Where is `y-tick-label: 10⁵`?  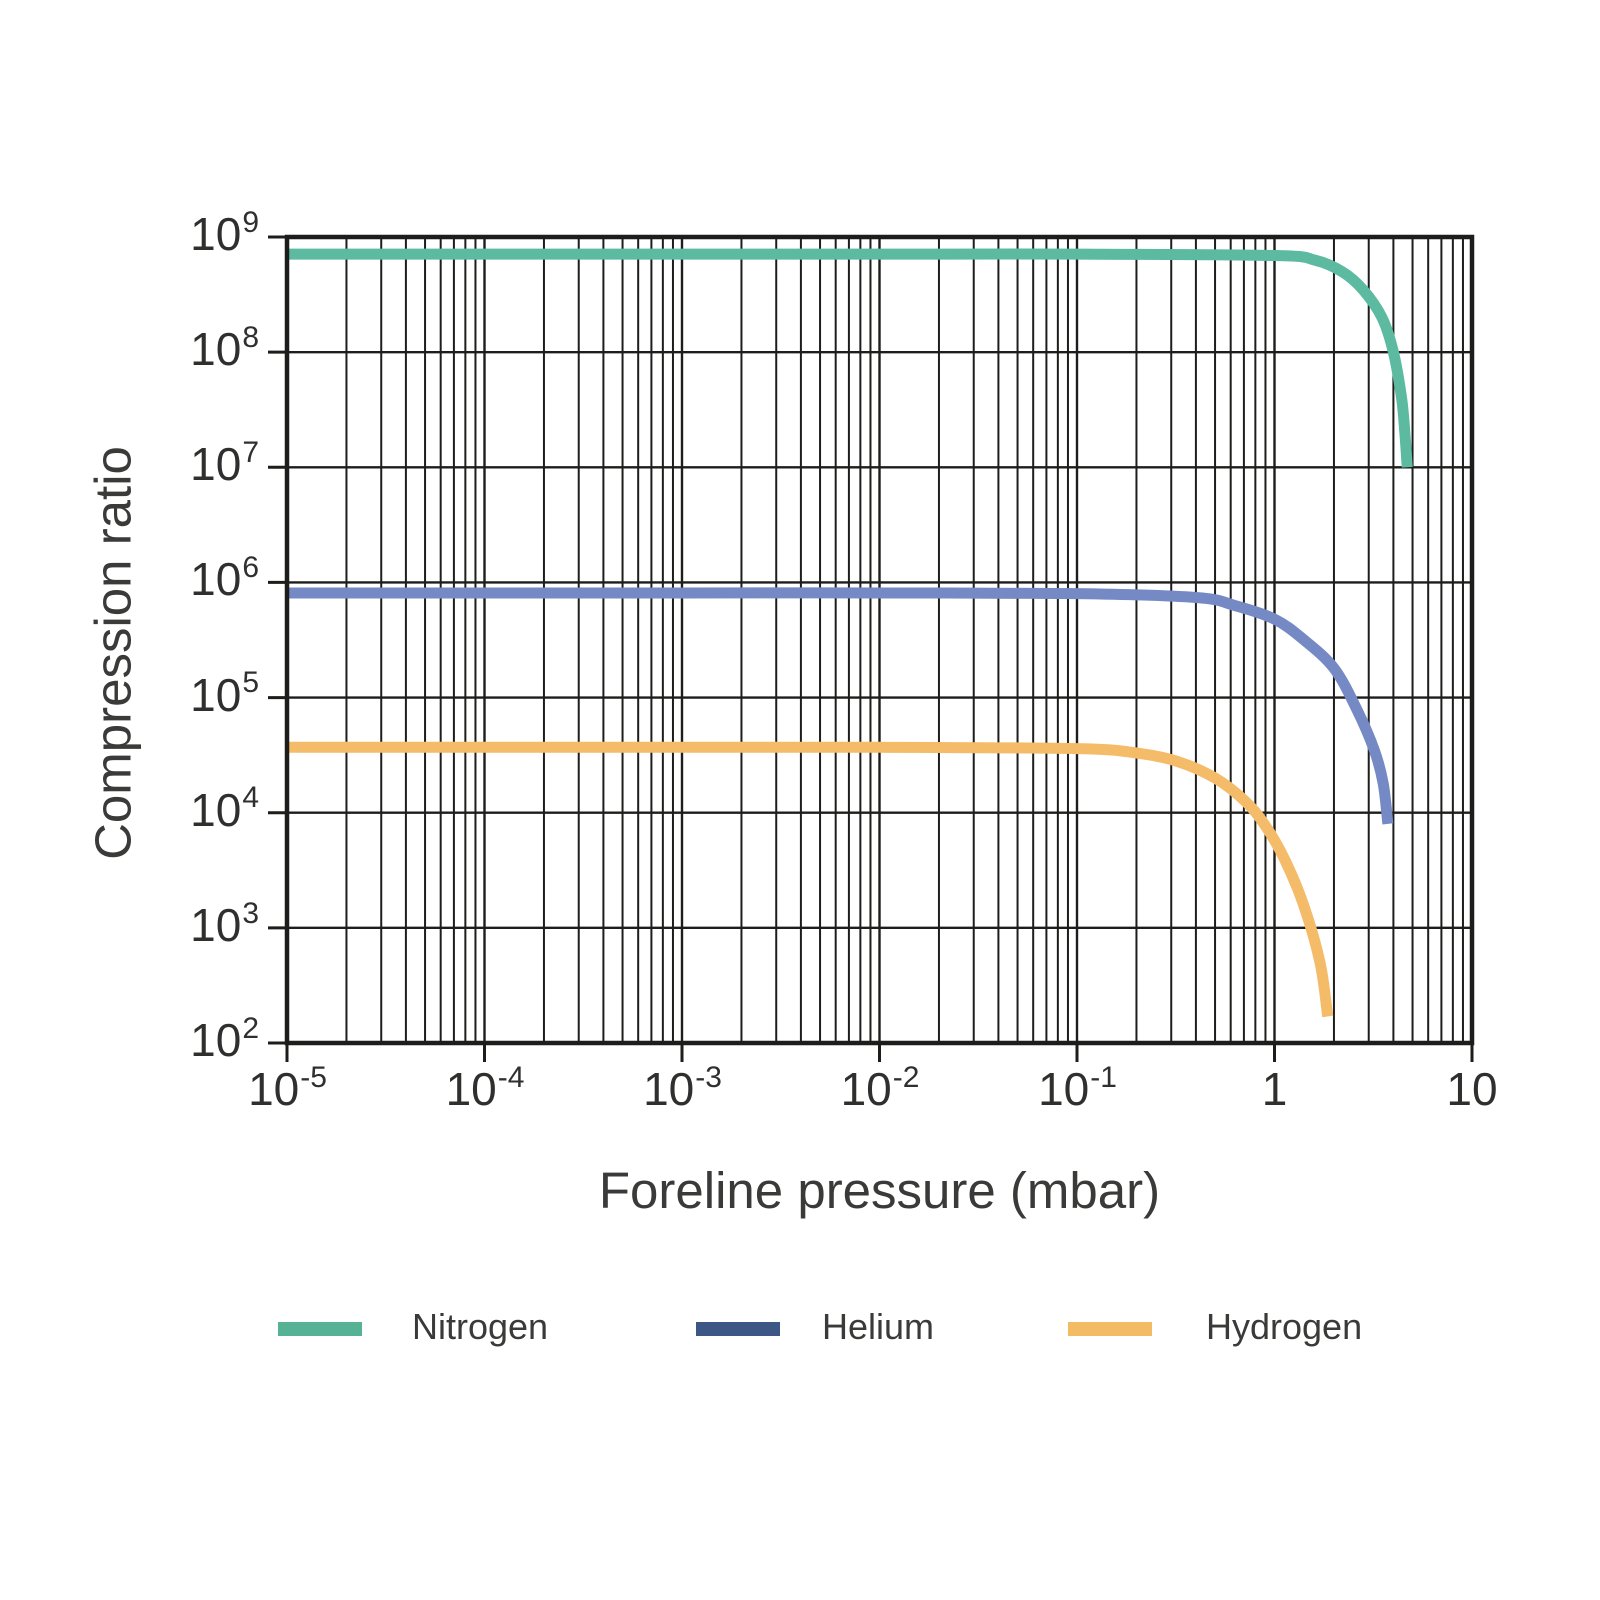
y-tick-label: 10⁵ is located at coordinates (224, 693).